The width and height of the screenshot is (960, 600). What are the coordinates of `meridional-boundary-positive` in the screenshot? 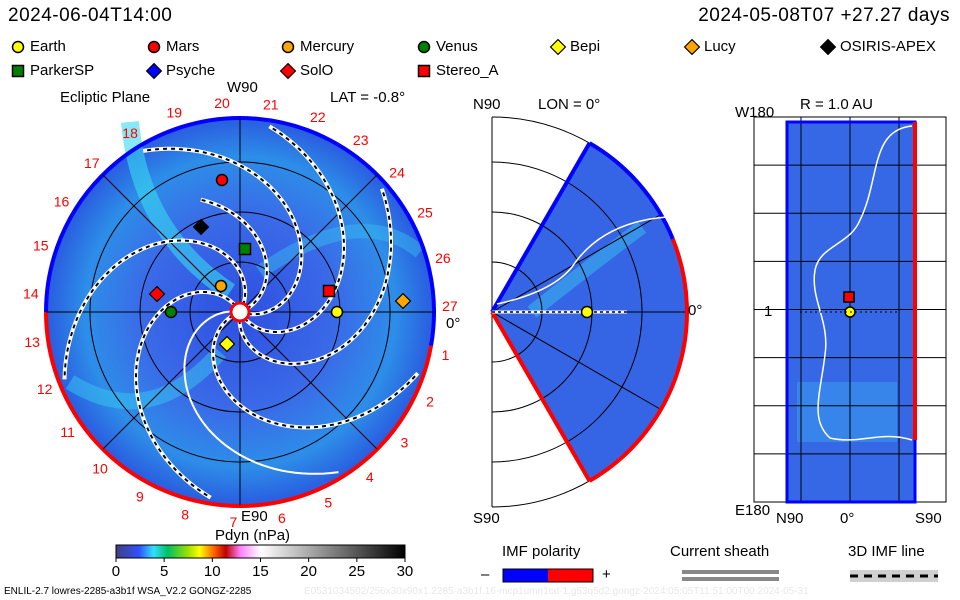 It's located at (638, 360).